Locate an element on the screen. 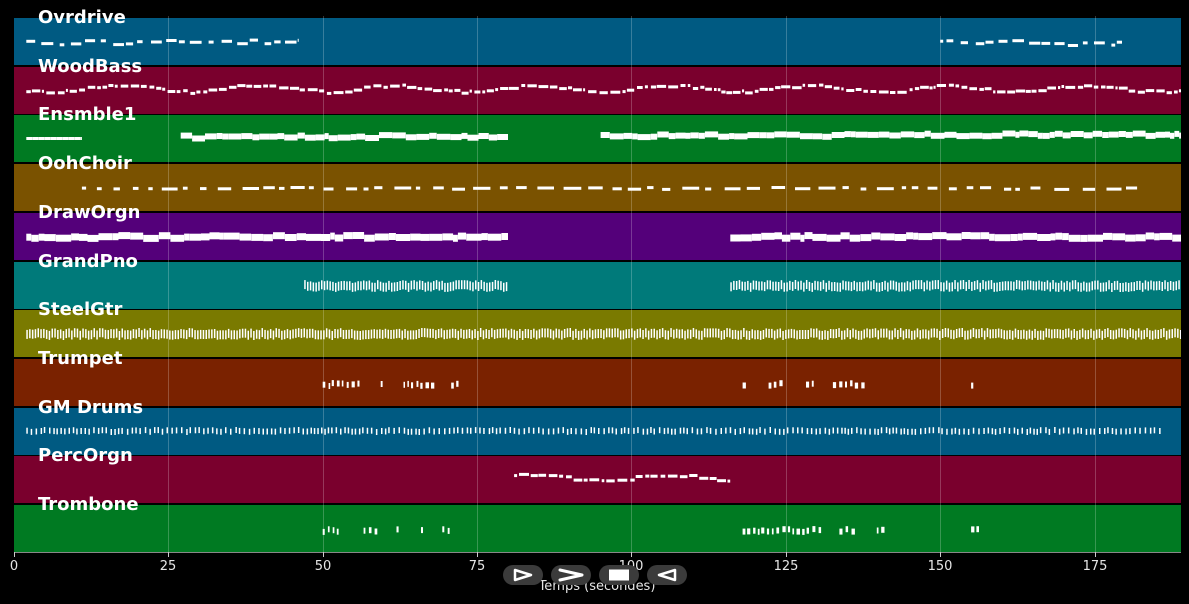  stop-button is located at coordinates (619, 575).